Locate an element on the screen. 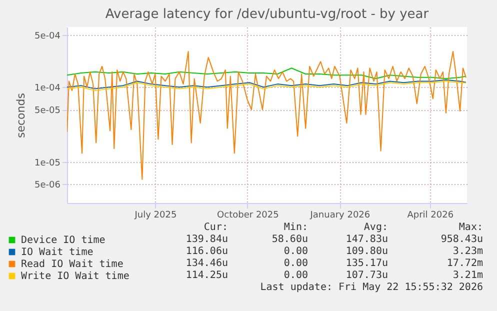 This screenshot has width=497, height=311. chart-title: Average latency for /dev/ubuntu-vg/root - by year is located at coordinates (267, 14).